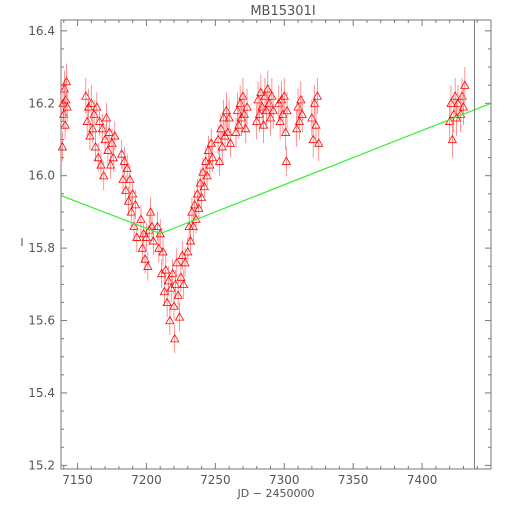 The image size is (510, 510). I want to click on x-tick-label: 7250, so click(215, 480).